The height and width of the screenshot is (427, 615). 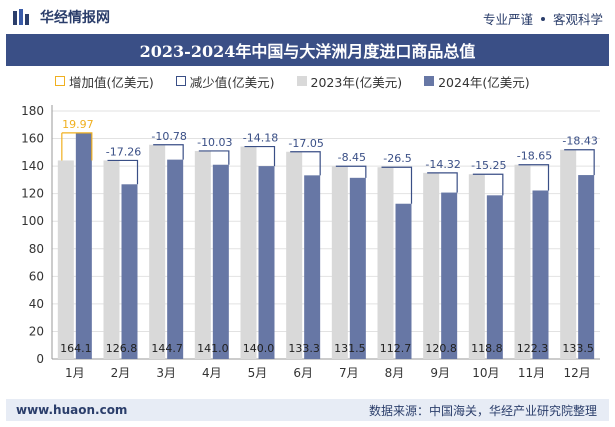 I want to click on brand: 华经情报网, so click(x=61, y=17).